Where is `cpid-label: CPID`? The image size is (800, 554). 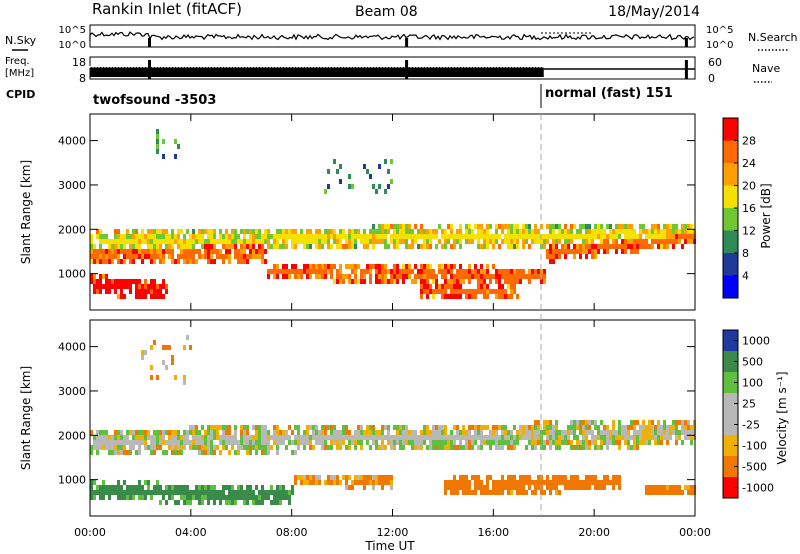
cpid-label: CPID is located at coordinates (20, 94).